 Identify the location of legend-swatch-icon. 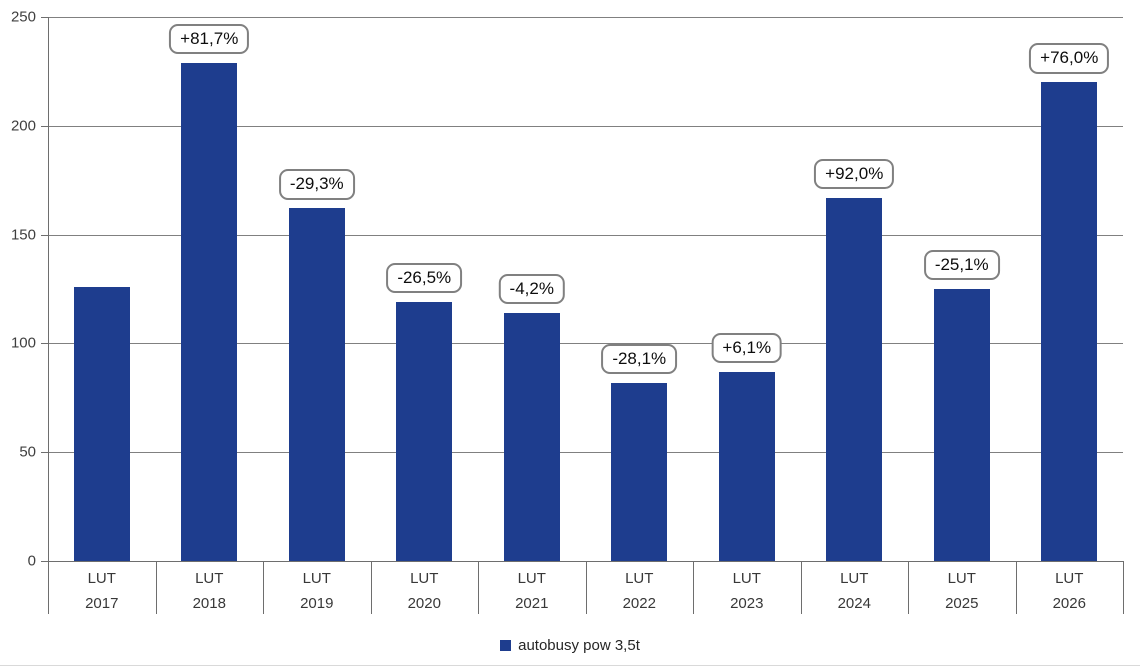
(506, 645).